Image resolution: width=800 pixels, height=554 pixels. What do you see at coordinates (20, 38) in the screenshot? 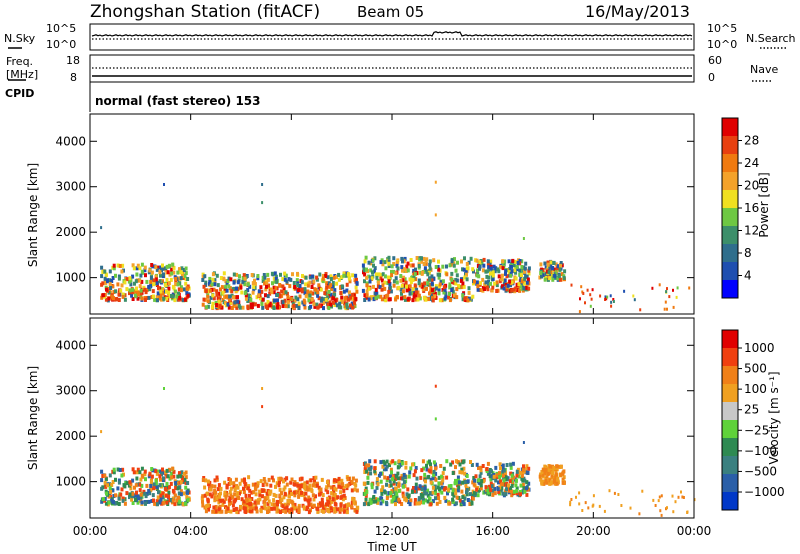
I see `noise-sky-label: N.Sky` at bounding box center [20, 38].